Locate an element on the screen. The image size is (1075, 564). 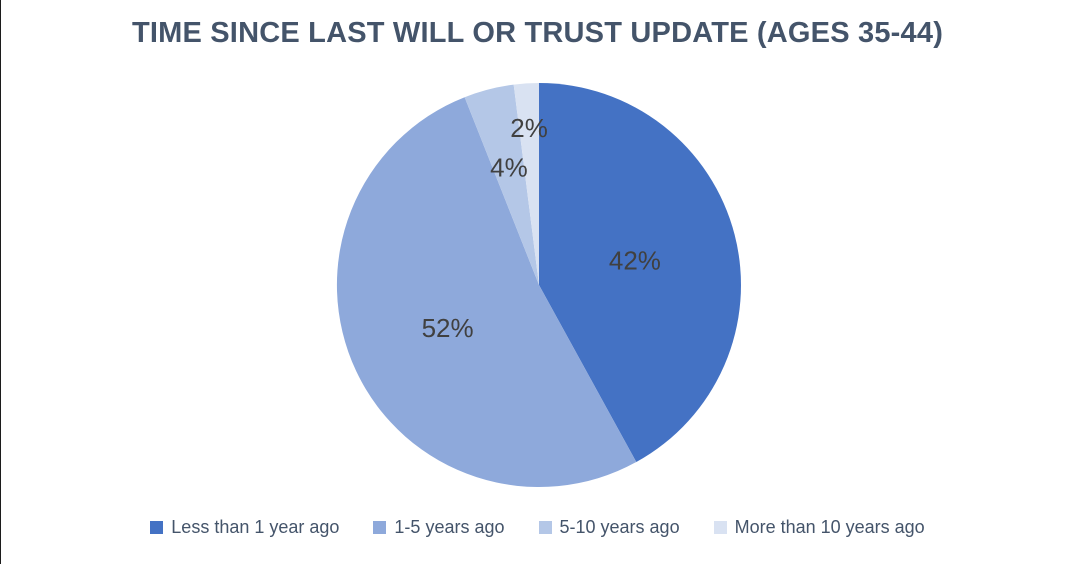
data-label-3: 4% is located at coordinates (509, 168).